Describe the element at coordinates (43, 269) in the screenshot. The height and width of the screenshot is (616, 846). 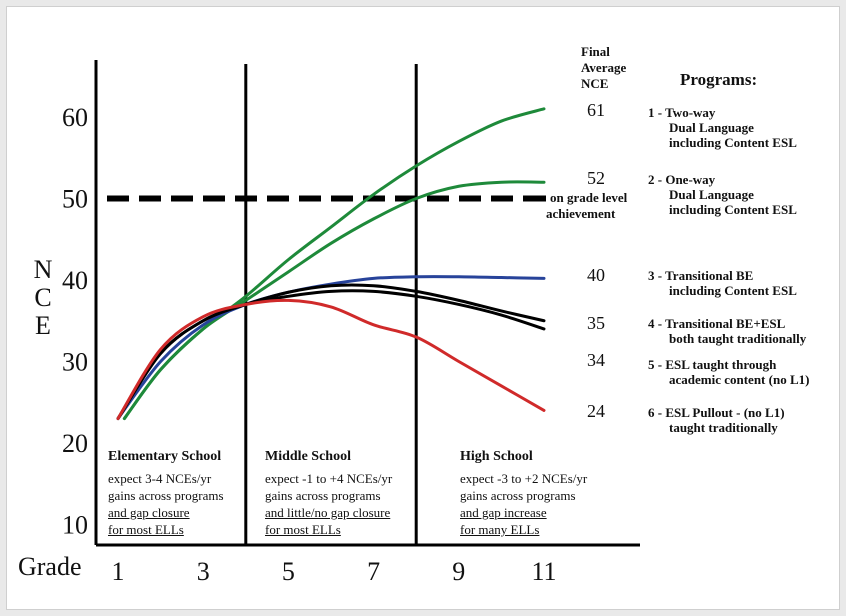
I see `y-axis-letter-n: N` at that location.